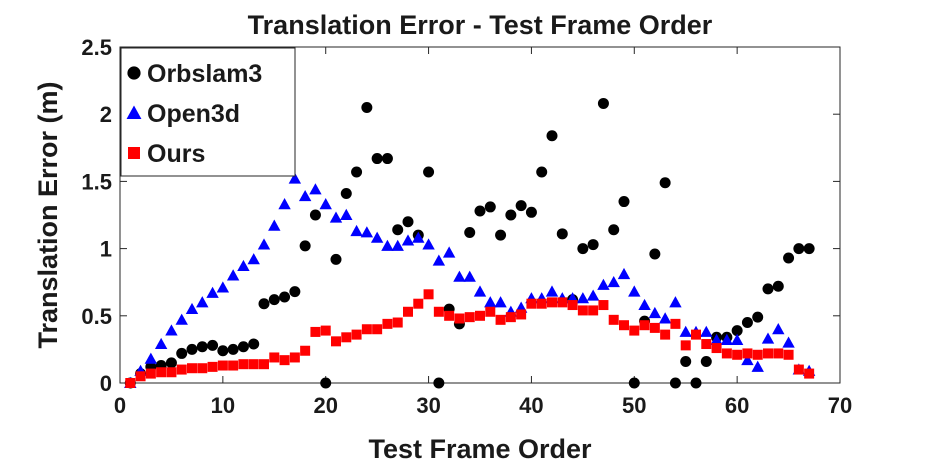 This screenshot has height=468, width=930. What do you see at coordinates (737, 405) in the screenshot?
I see `x-tick-label: 60` at bounding box center [737, 405].